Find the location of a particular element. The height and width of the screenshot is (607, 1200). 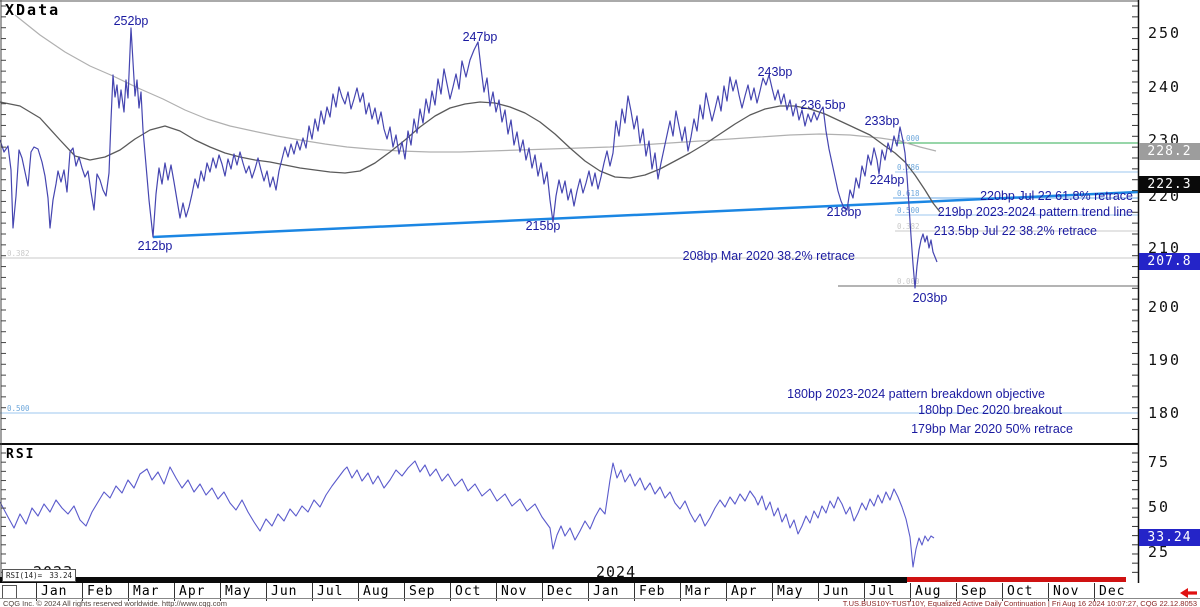

month-label-sep-2023: Sep is located at coordinates (422, 591).